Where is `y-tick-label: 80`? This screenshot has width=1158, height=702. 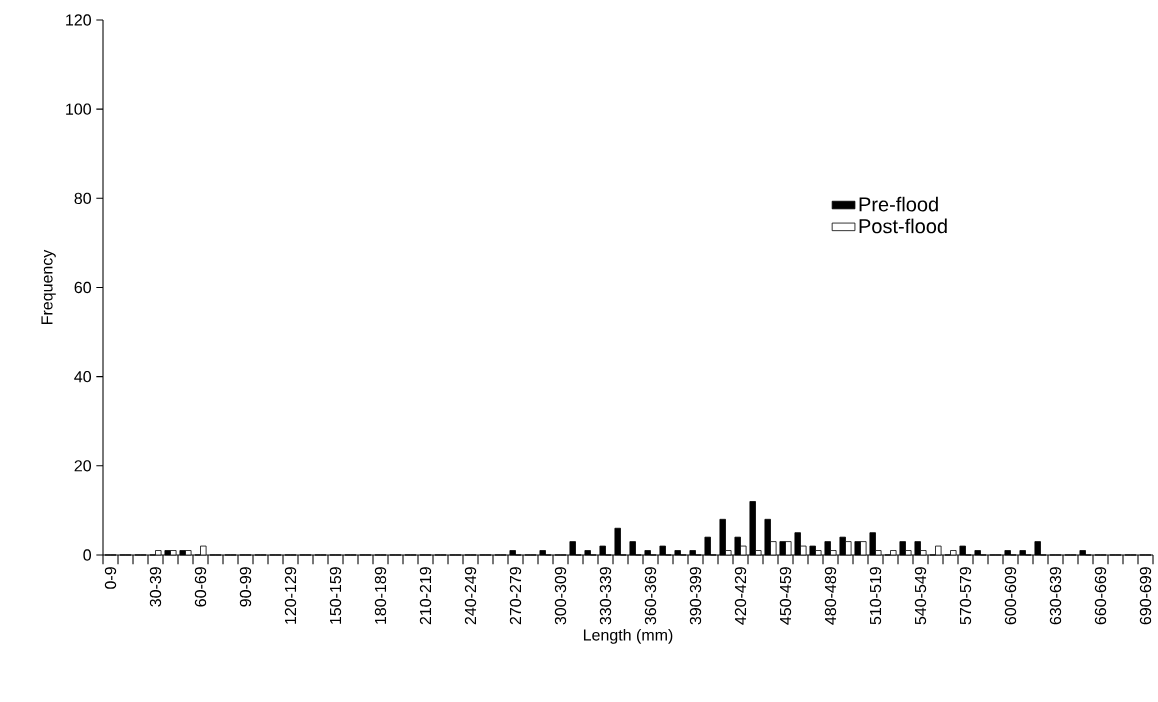
y-tick-label: 80 is located at coordinates (83, 198).